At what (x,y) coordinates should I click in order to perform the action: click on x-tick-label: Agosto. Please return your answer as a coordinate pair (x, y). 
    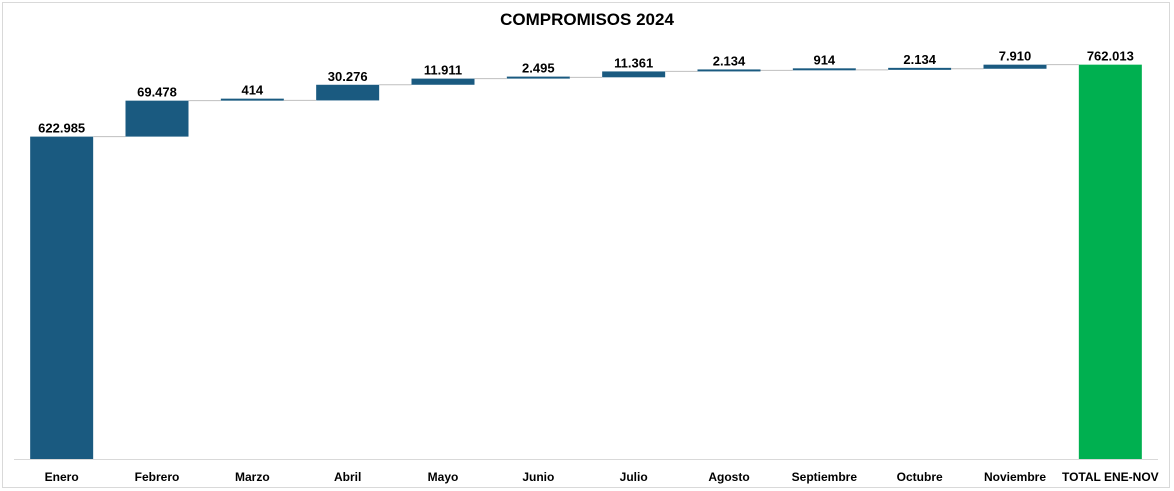
    Looking at the image, I should click on (728, 477).